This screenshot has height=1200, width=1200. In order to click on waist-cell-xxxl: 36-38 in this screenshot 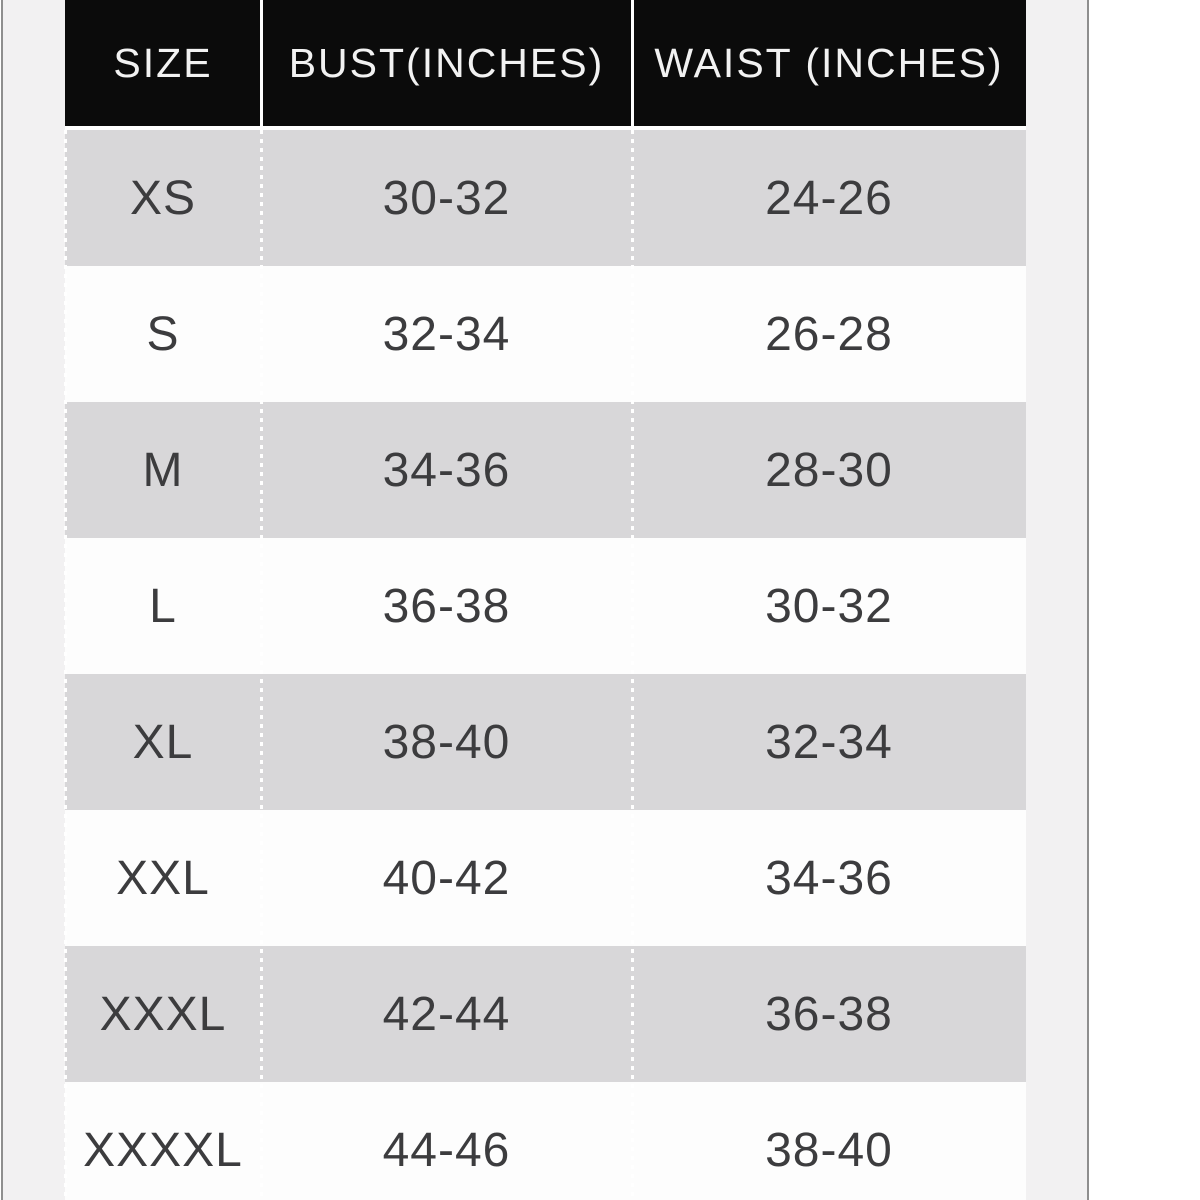, I will do `click(829, 1014)`.